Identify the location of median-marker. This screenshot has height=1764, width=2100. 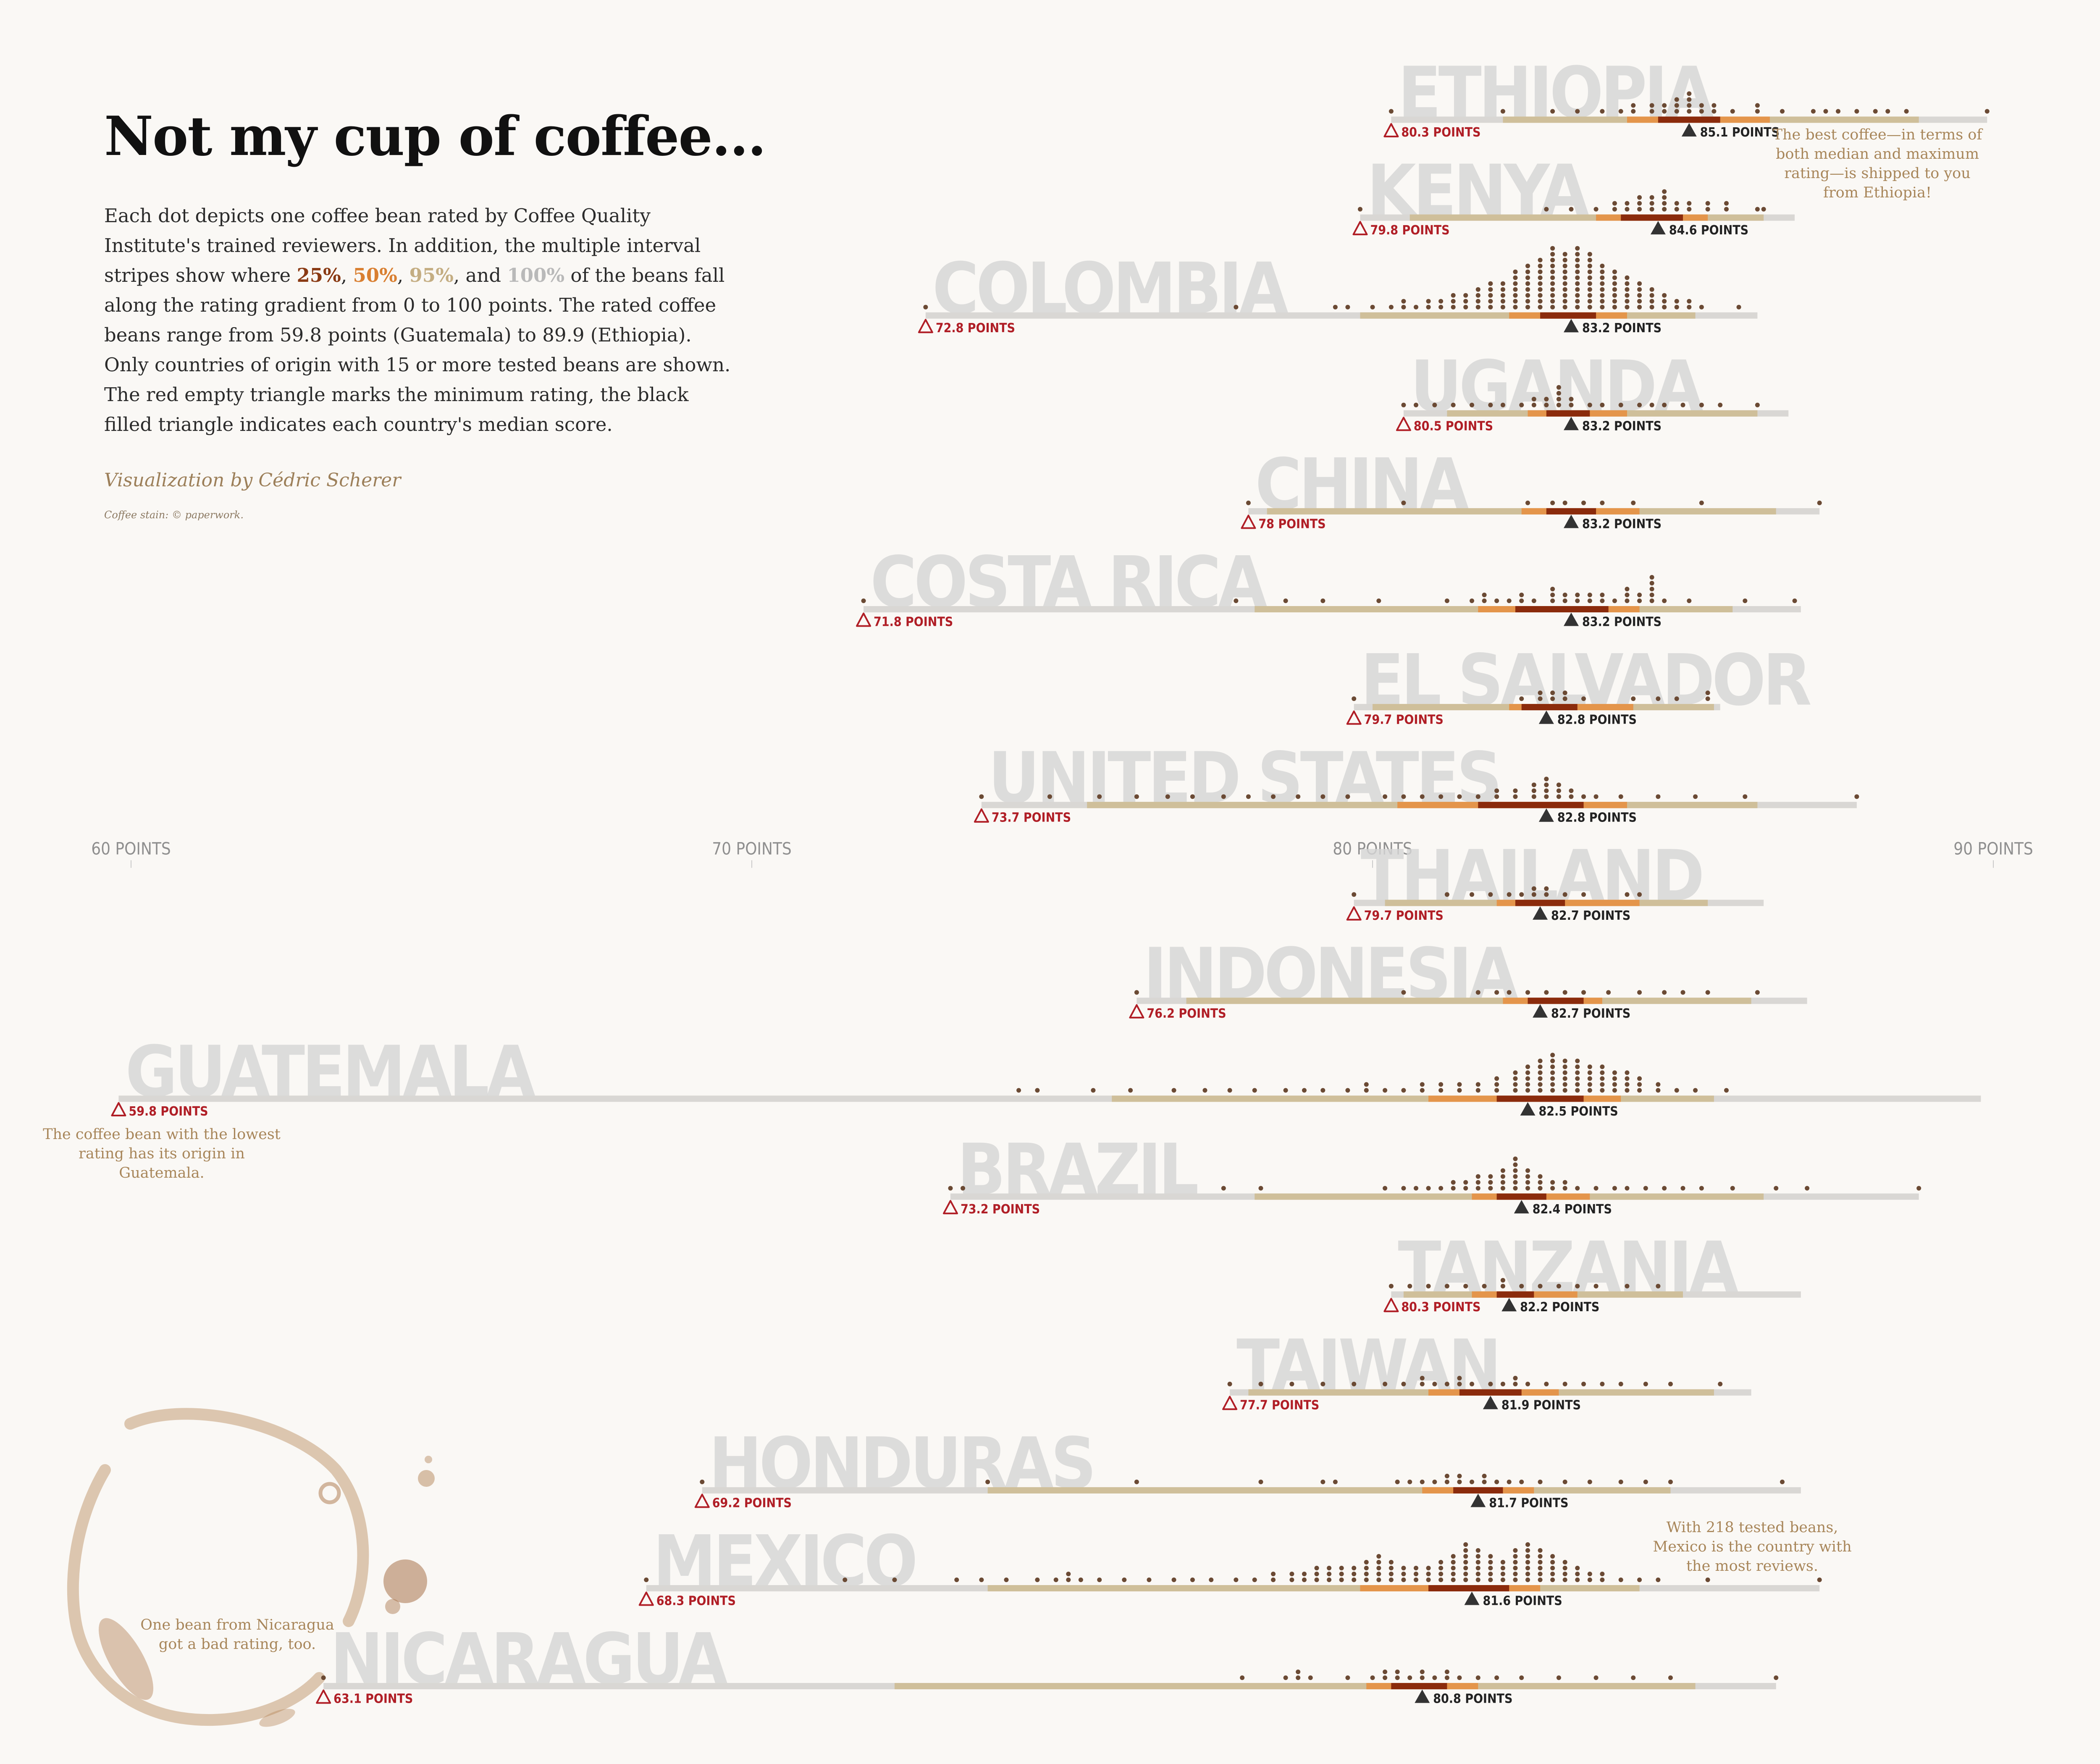
(1540, 913).